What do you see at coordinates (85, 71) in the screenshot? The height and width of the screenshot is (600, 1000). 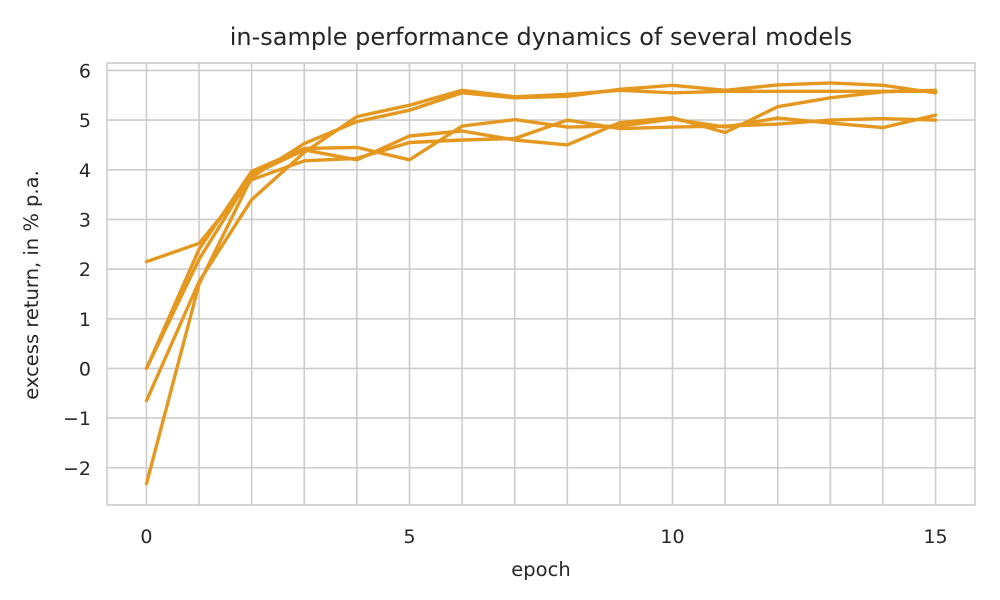 I see `y-tick-label: 6` at bounding box center [85, 71].